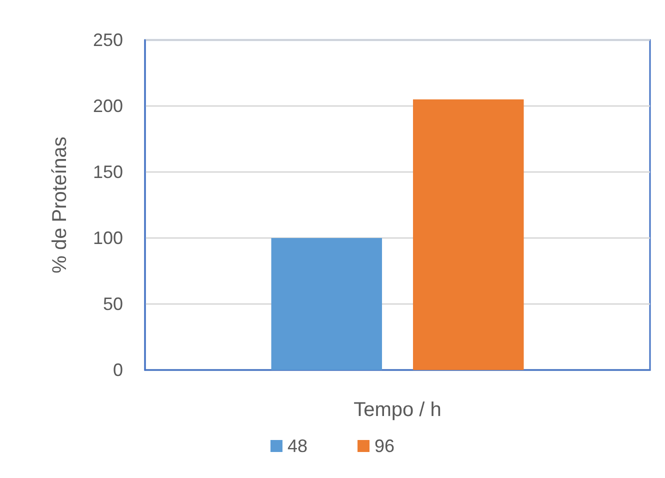 The image size is (665, 478). I want to click on y-tick-label: 250, so click(107, 40).